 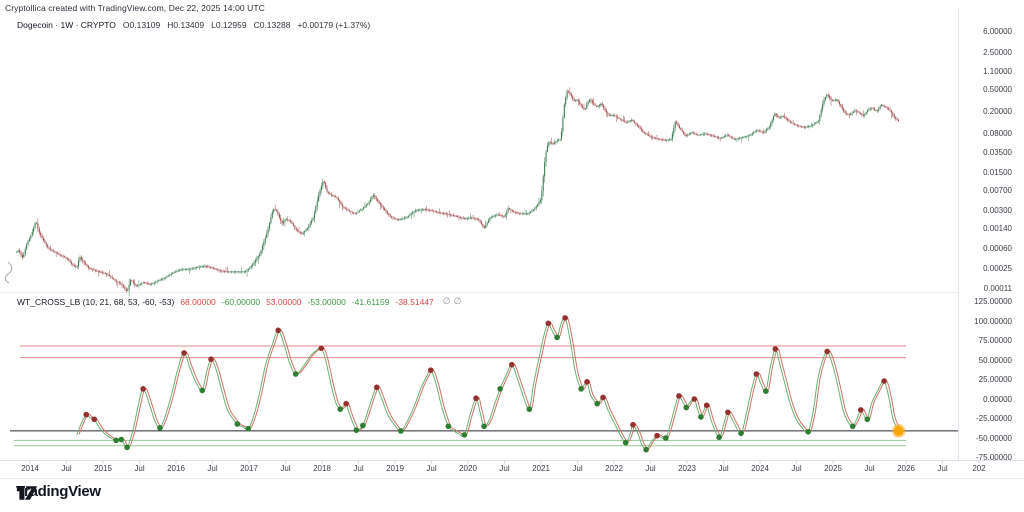 What do you see at coordinates (96, 301) in the screenshot?
I see `indicator-title: WT_CROSS_LB (10, 21, 68, 53, -60, -53)` at bounding box center [96, 301].